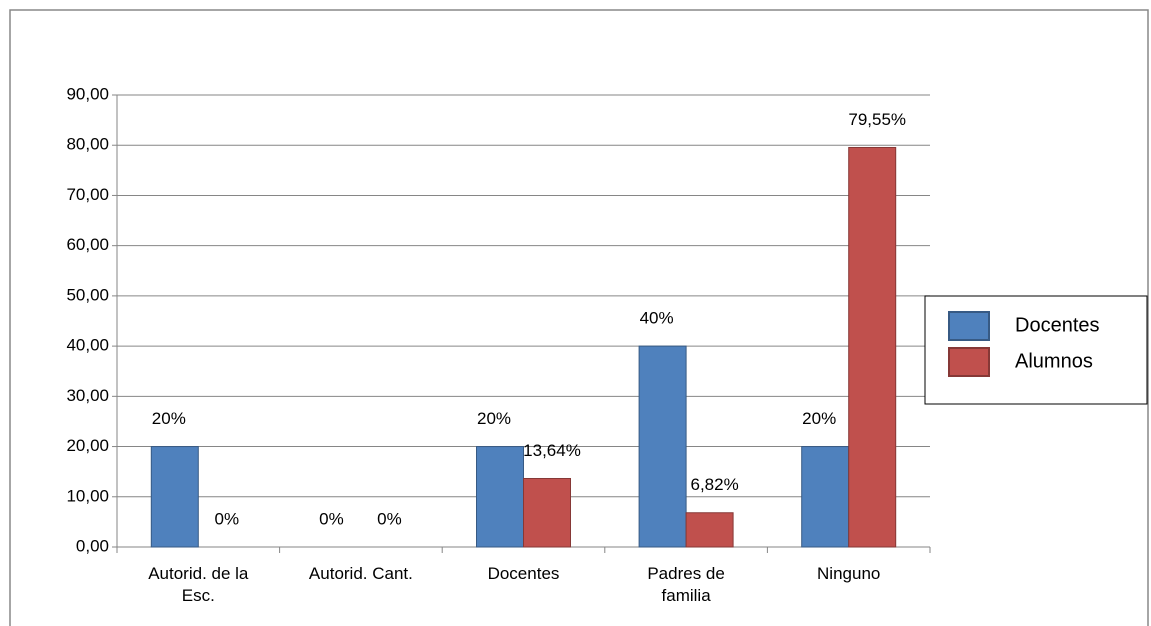 The height and width of the screenshot is (626, 1151). Describe the element at coordinates (524, 573) in the screenshot. I see `x-tick-label: Docentes` at that location.